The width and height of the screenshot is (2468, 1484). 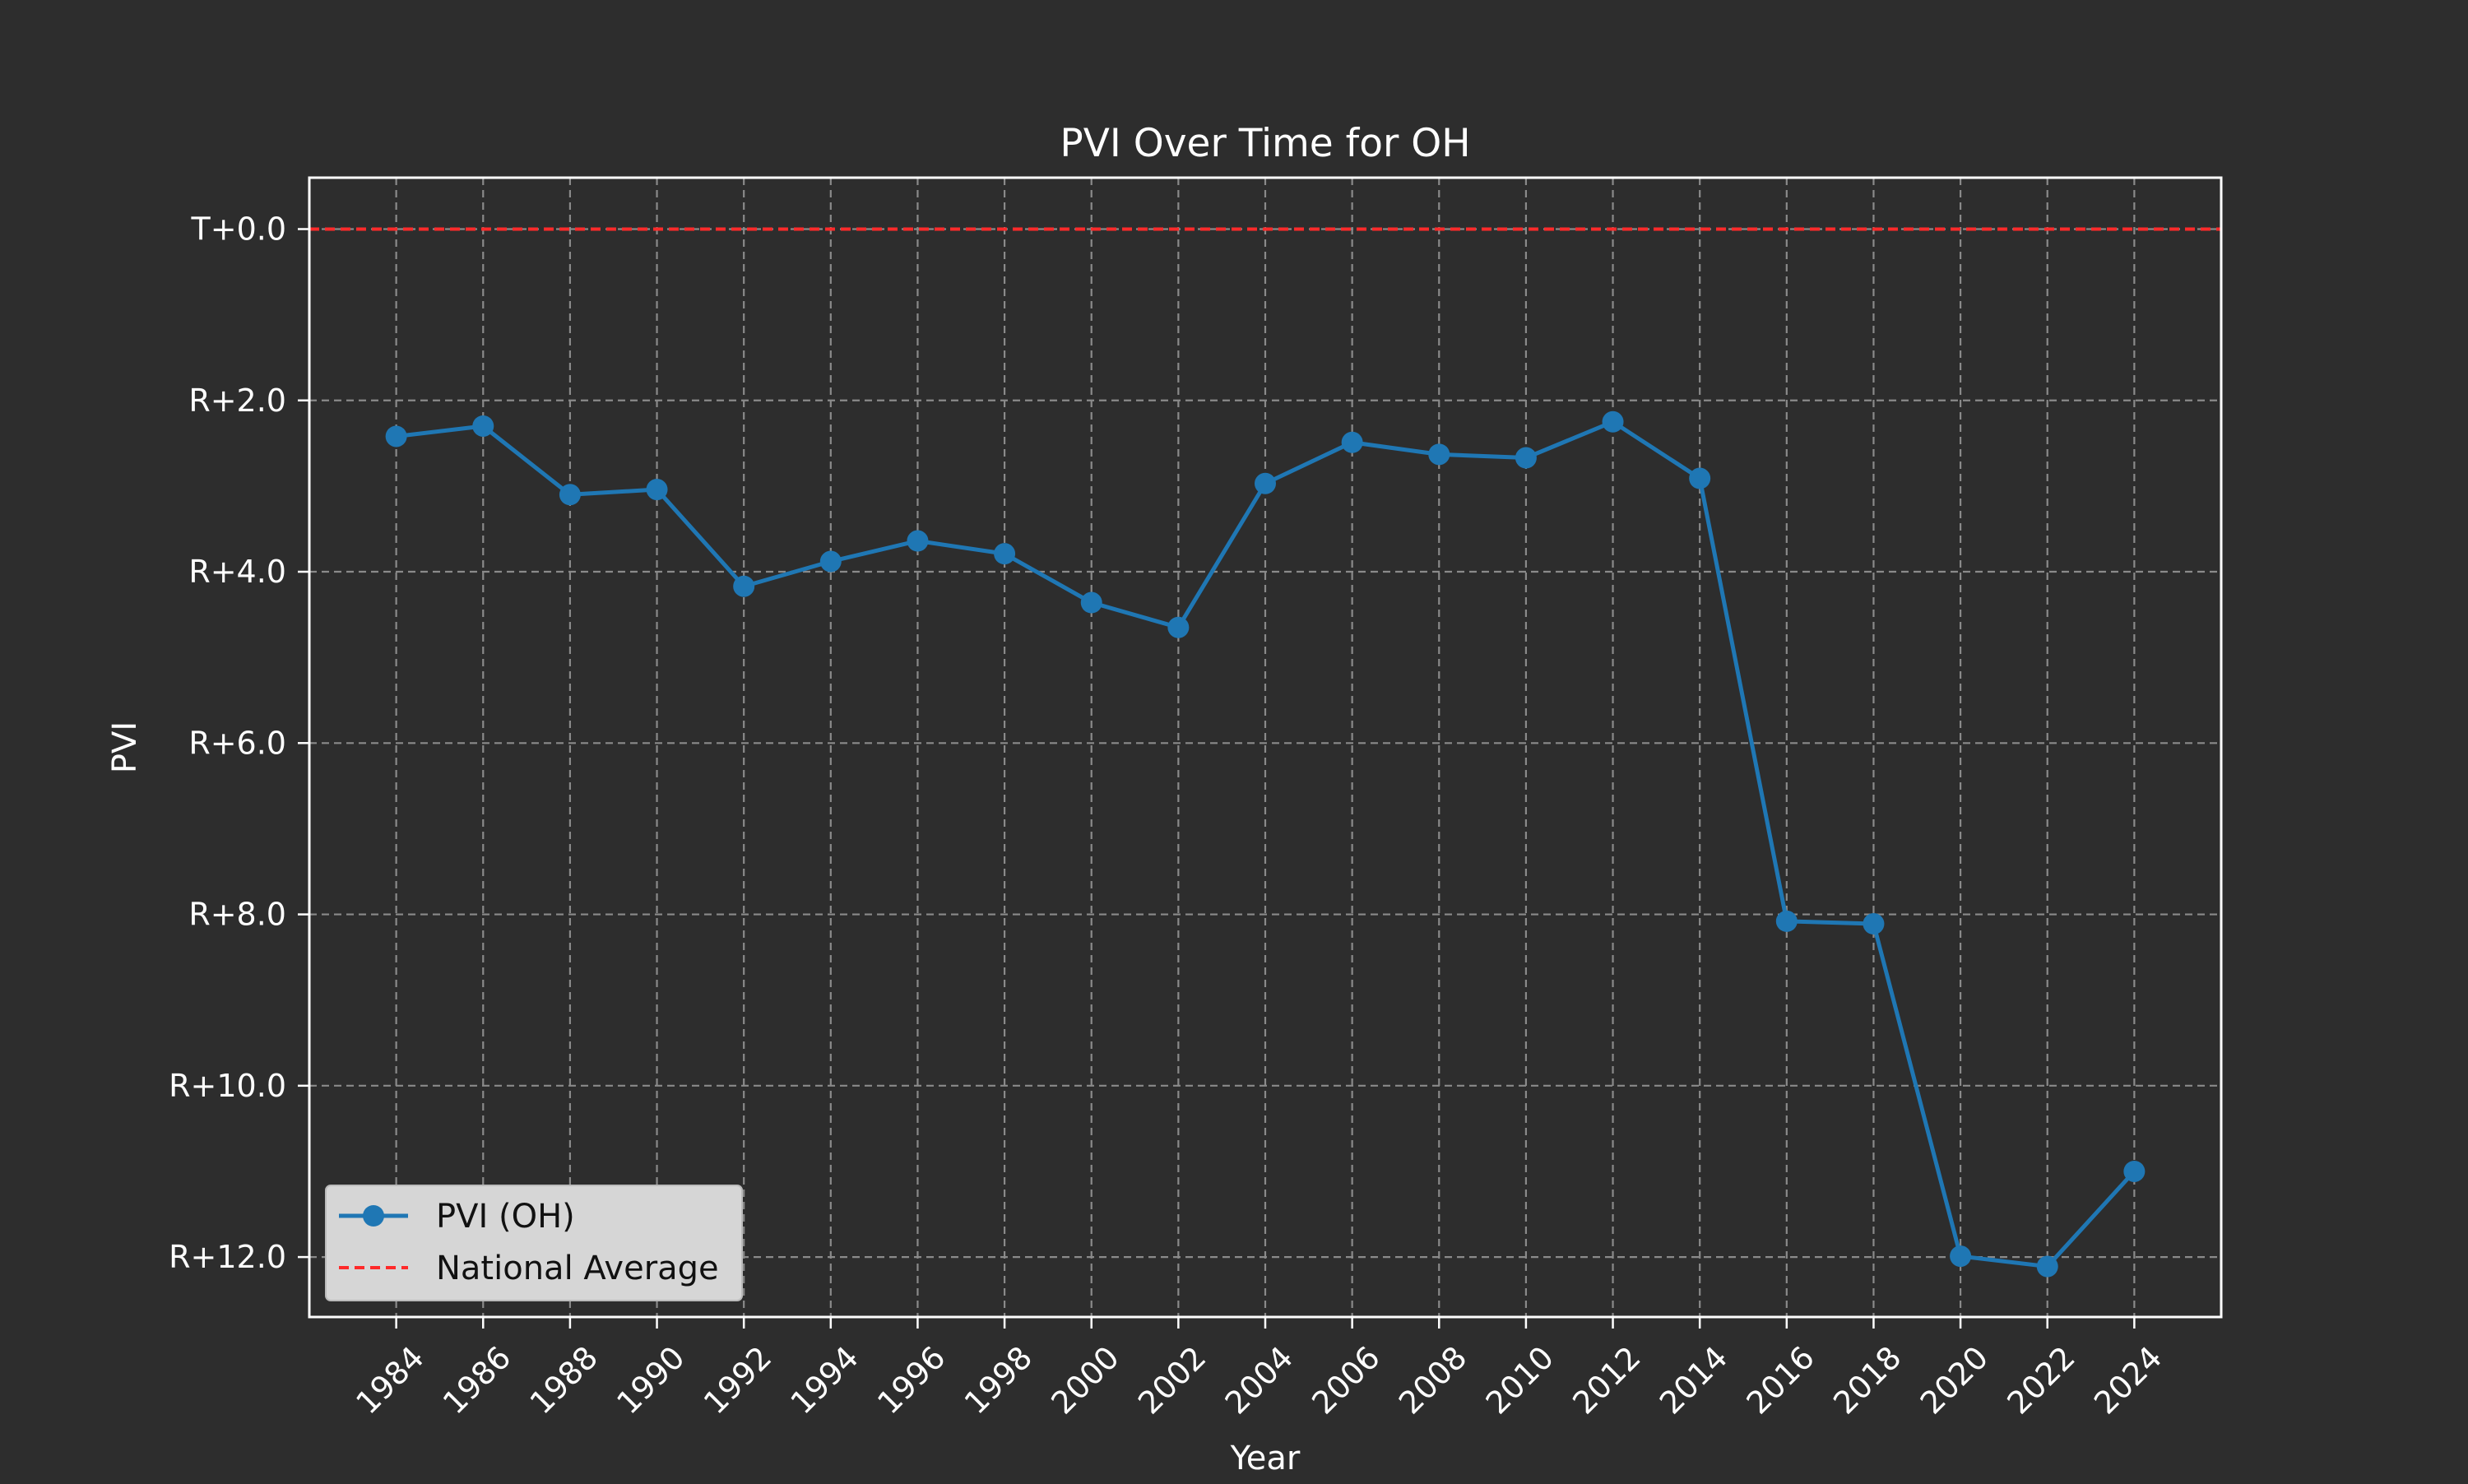 What do you see at coordinates (651, 1380) in the screenshot?
I see `x-tick-label: 1990` at bounding box center [651, 1380].